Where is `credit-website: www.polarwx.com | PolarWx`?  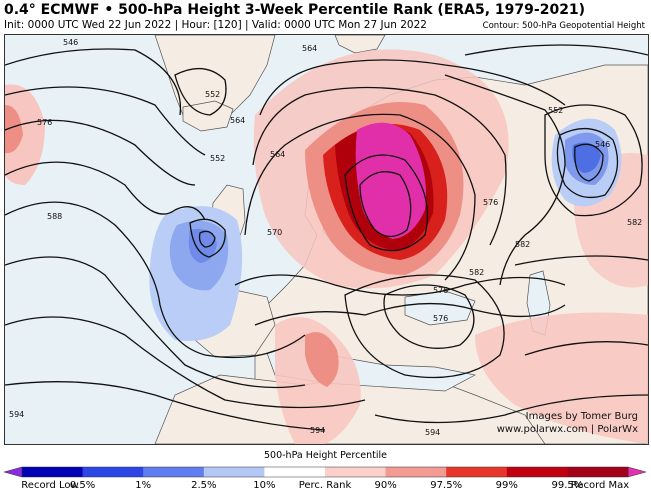 credit-website: www.polarwx.com | PolarWx is located at coordinates (567, 429).